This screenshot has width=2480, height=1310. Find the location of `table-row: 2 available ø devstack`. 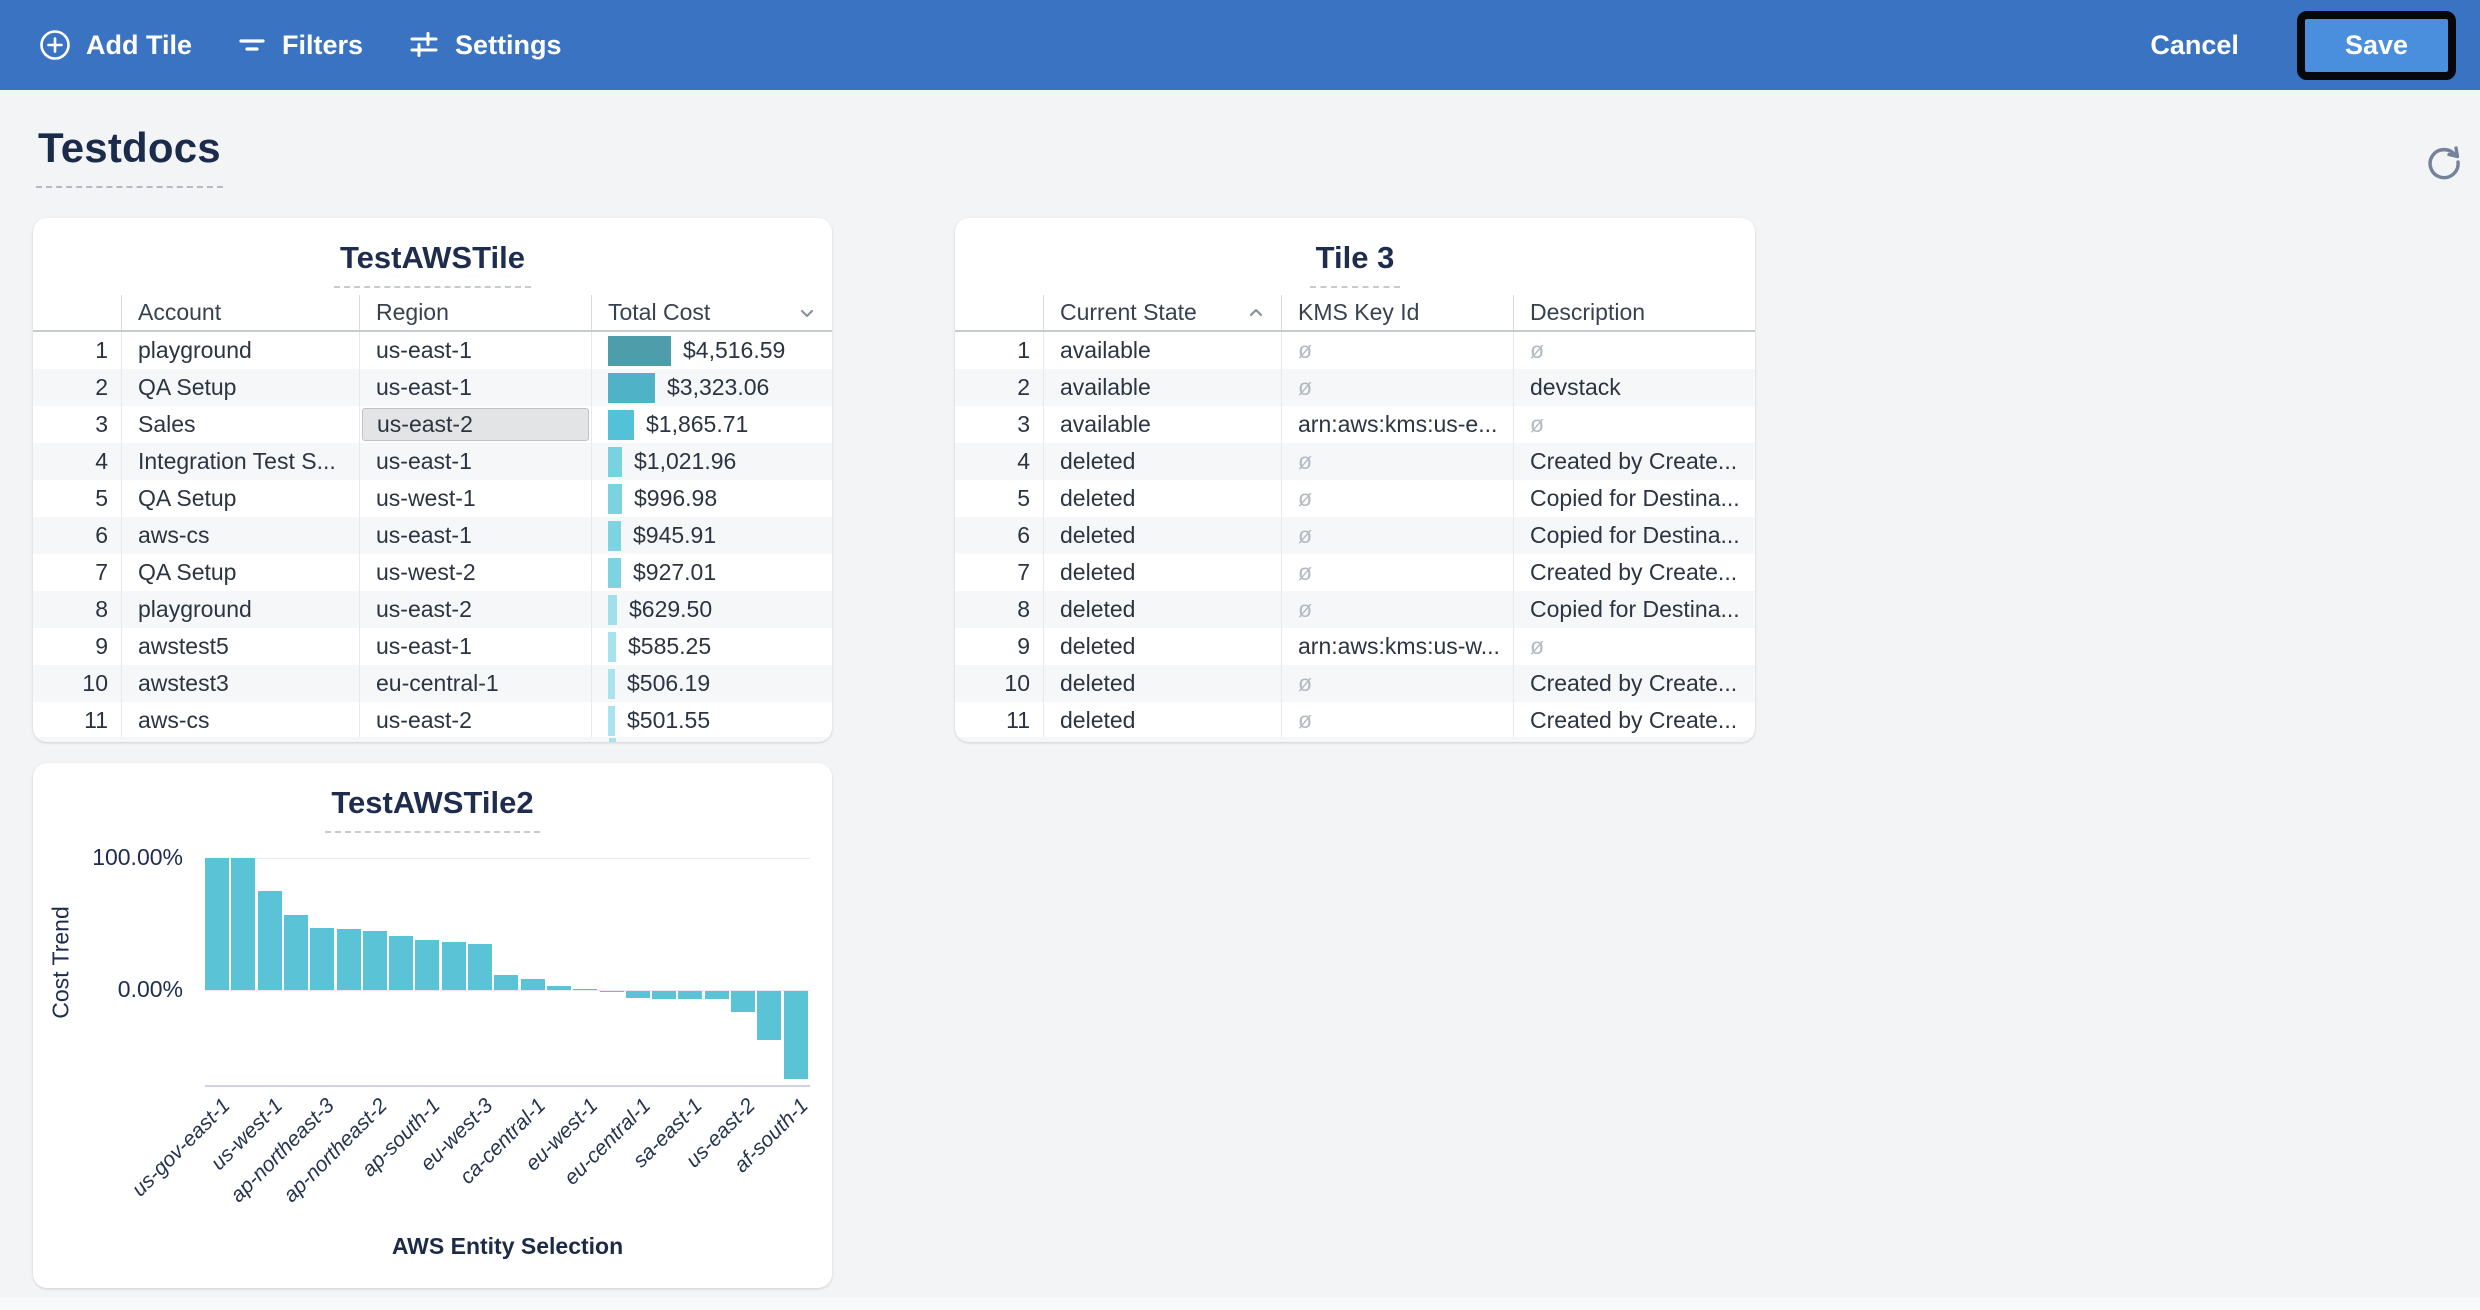

table-row: 2 available ø devstack is located at coordinates (1355, 387).